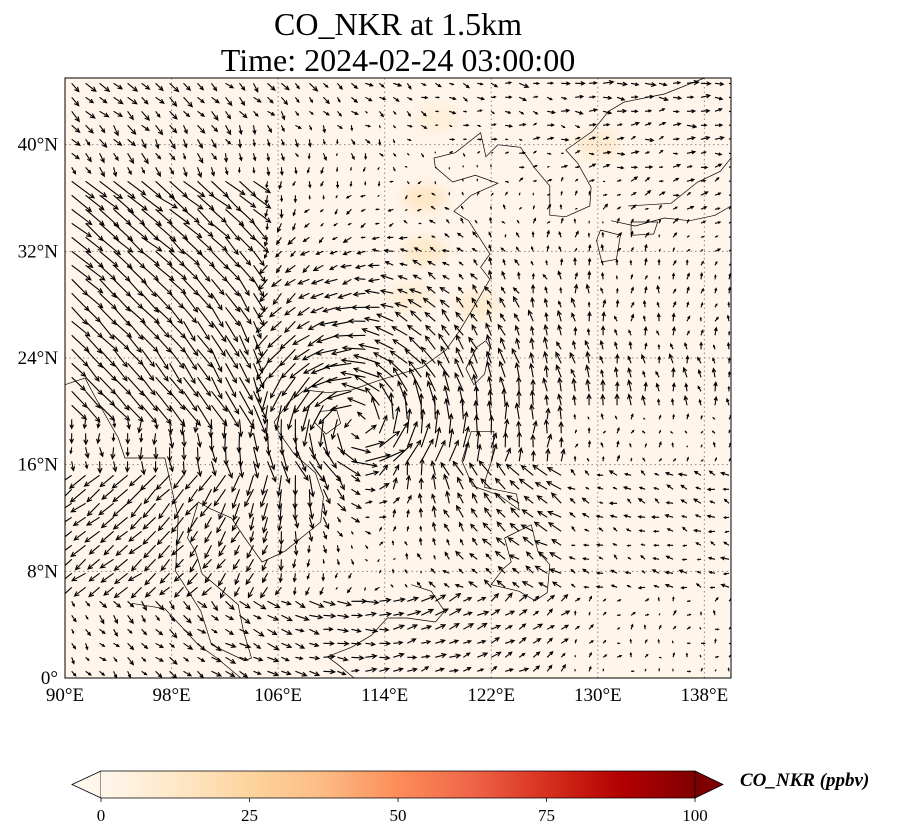  Describe the element at coordinates (65, 695) in the screenshot. I see `x-tick-label: 90°E` at that location.